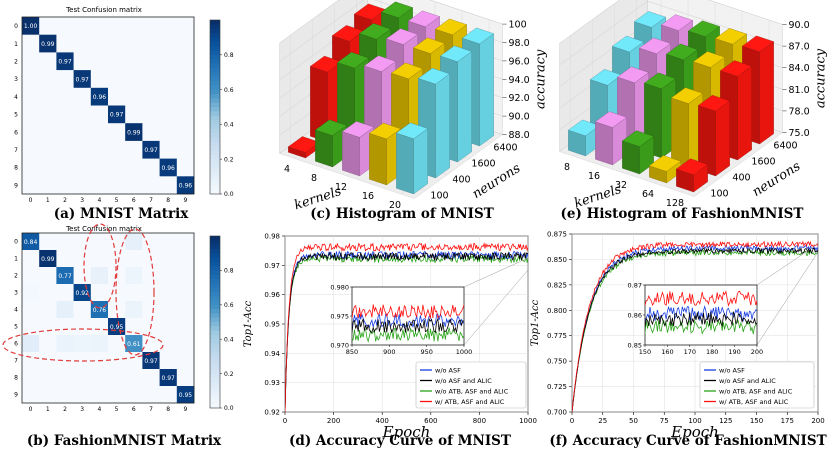 The width and height of the screenshot is (830, 470). What do you see at coordinates (382, 421) in the screenshot?
I see `x-tick-label: 400` at bounding box center [382, 421].